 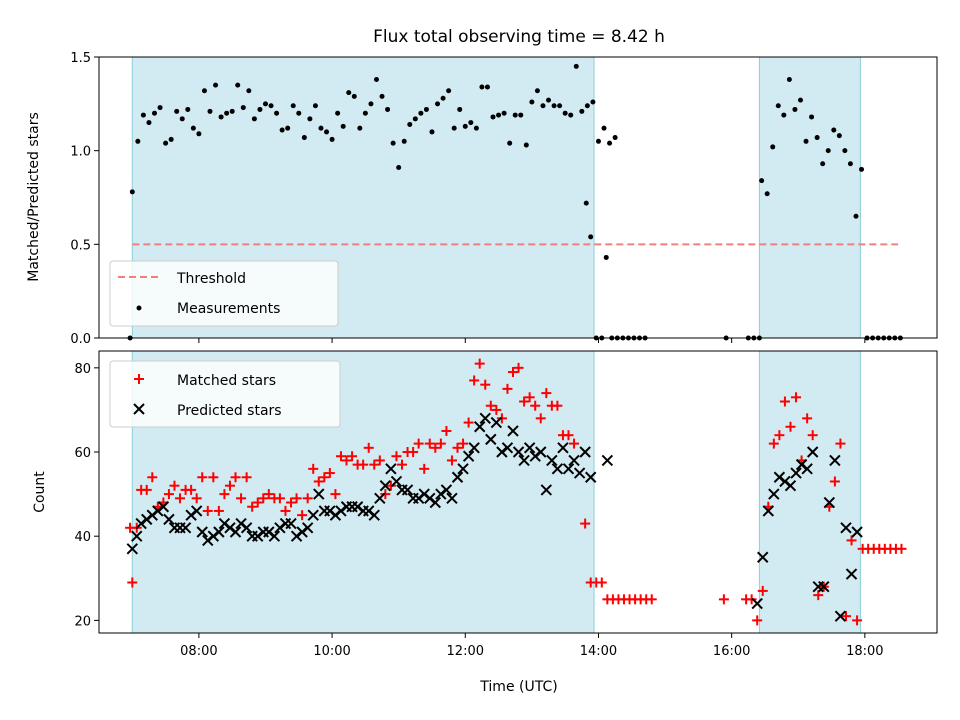 I want to click on legend-matched-label: Matched stars, so click(x=226, y=381).